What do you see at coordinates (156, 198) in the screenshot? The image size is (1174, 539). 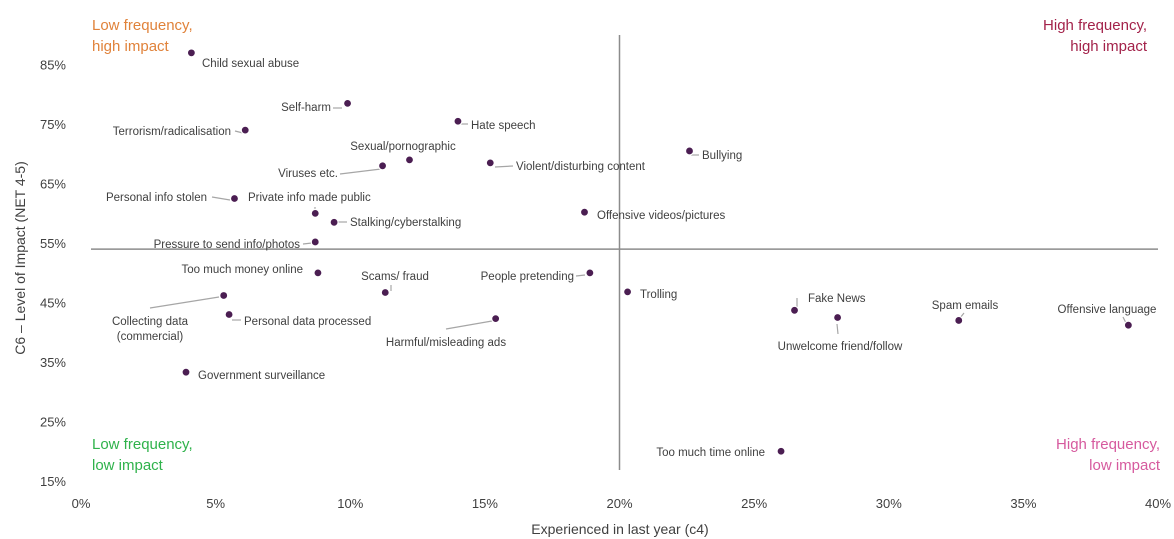 I see `point-label-personal-info-stolen: Personal info stolen` at bounding box center [156, 198].